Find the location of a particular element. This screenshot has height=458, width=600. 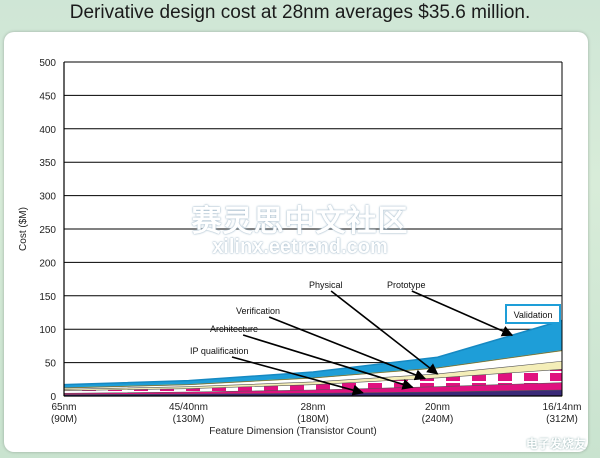

line-validation is located at coordinates (313, 352).